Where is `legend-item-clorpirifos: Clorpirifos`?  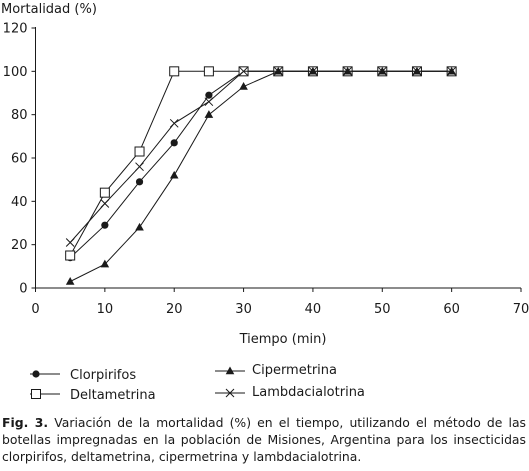
legend-item-clorpirifos: Clorpirifos is located at coordinates (83, 375).